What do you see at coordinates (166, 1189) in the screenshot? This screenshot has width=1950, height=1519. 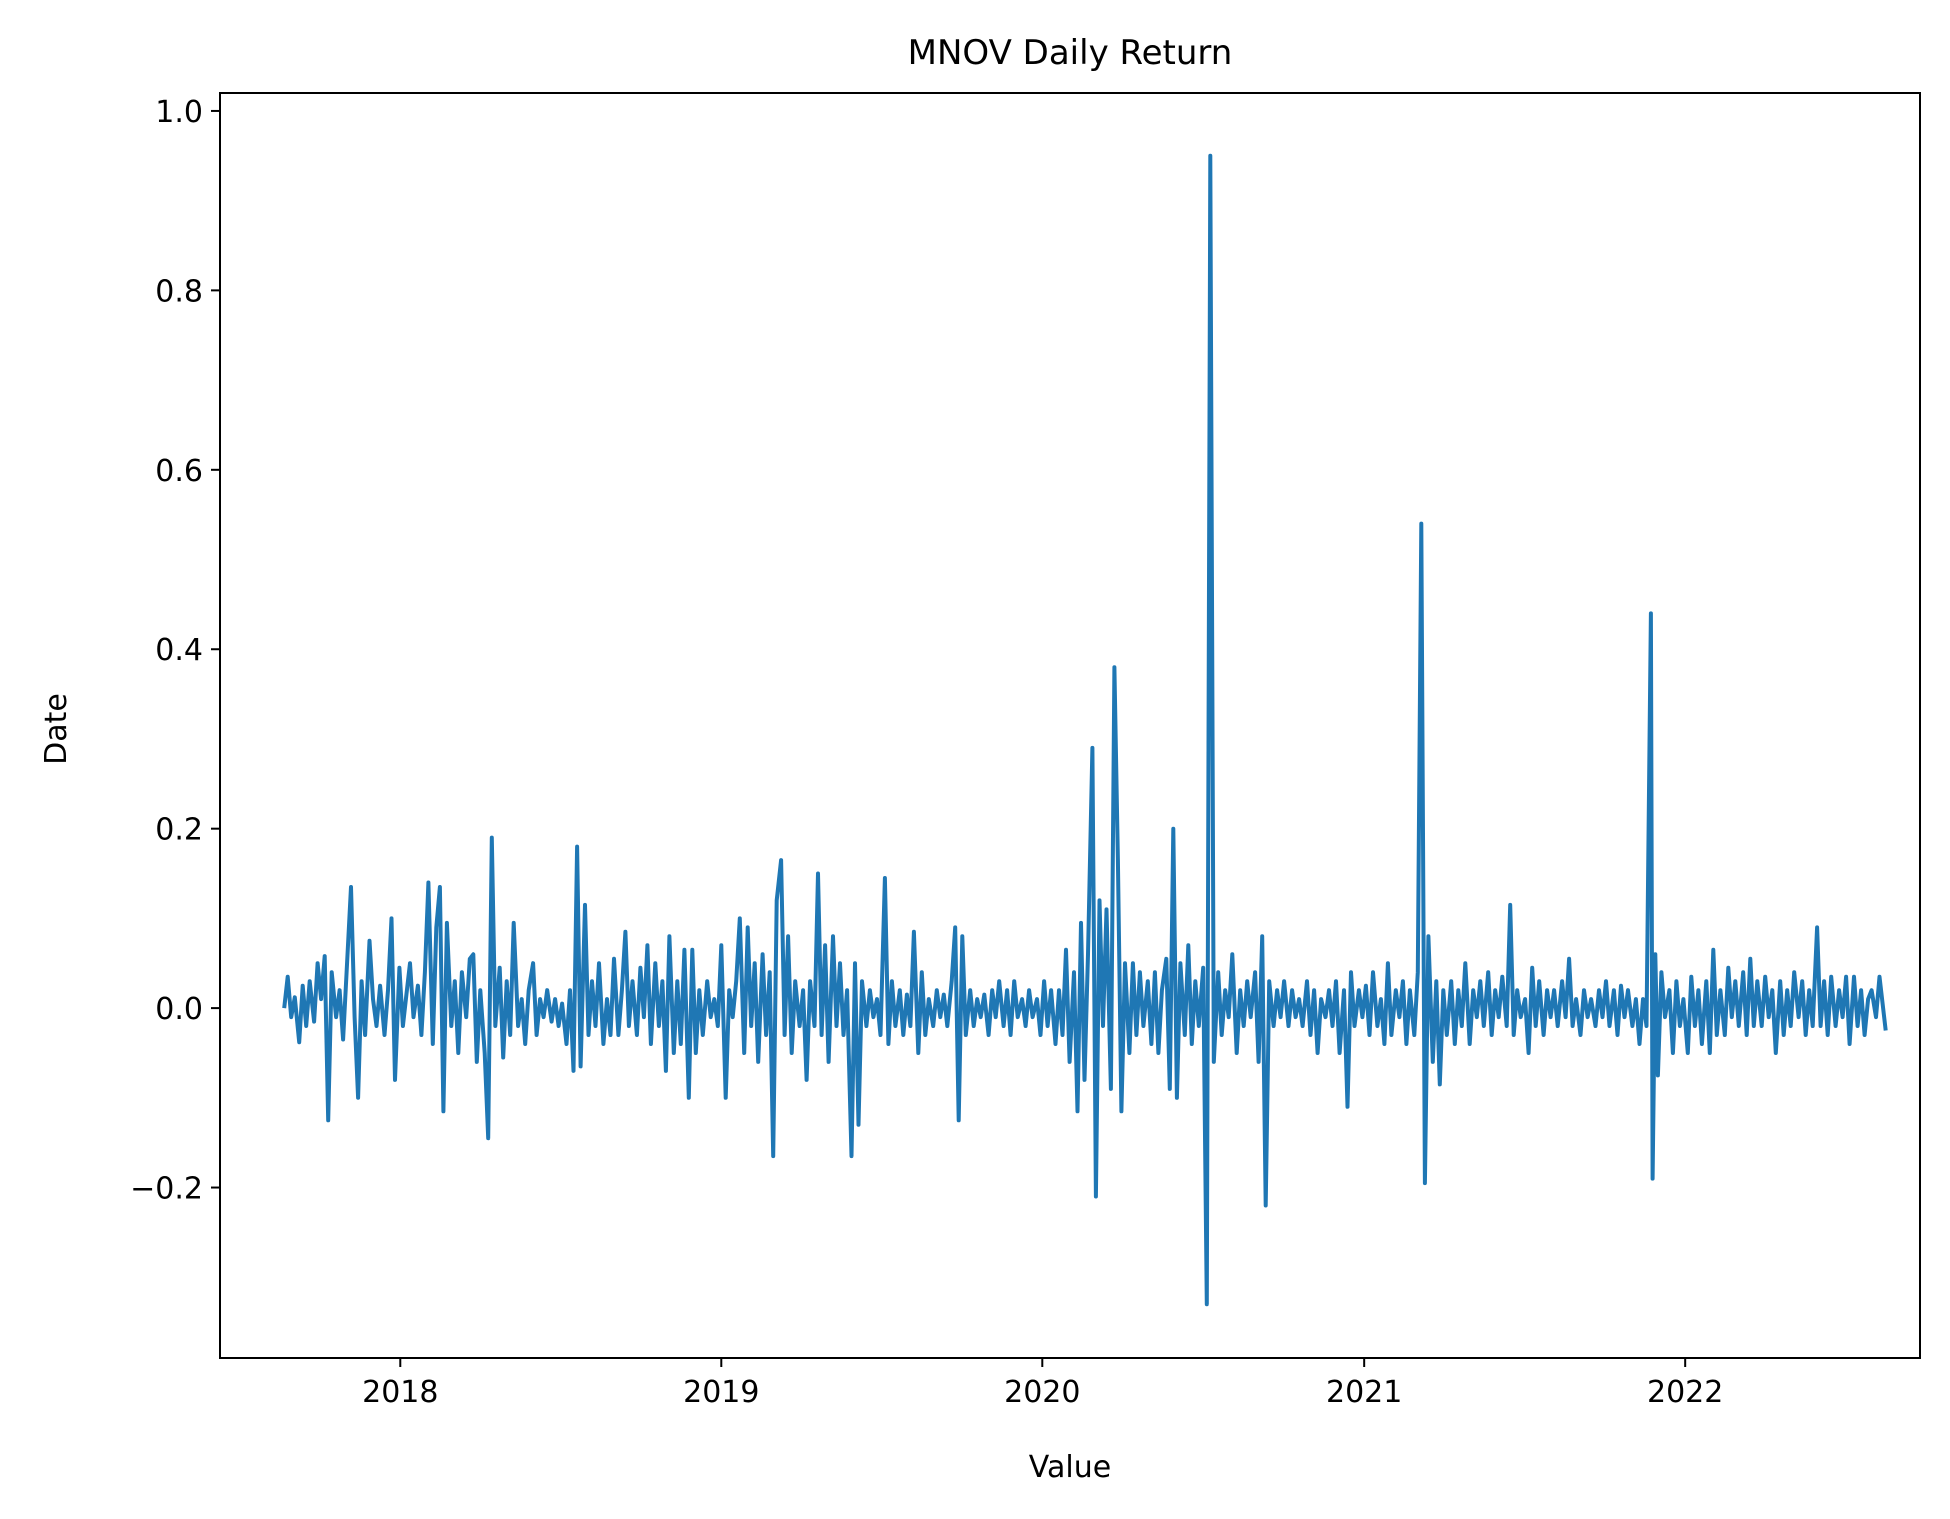 I see `y-tick-label: −0.2` at bounding box center [166, 1189].